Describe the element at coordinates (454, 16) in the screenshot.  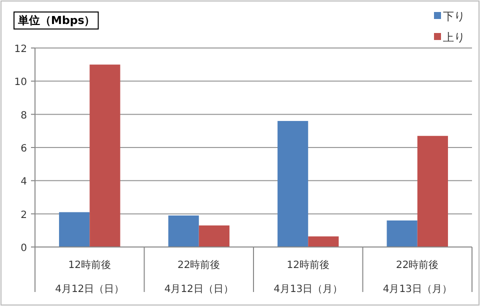
I see `legend-label: 下り` at that location.